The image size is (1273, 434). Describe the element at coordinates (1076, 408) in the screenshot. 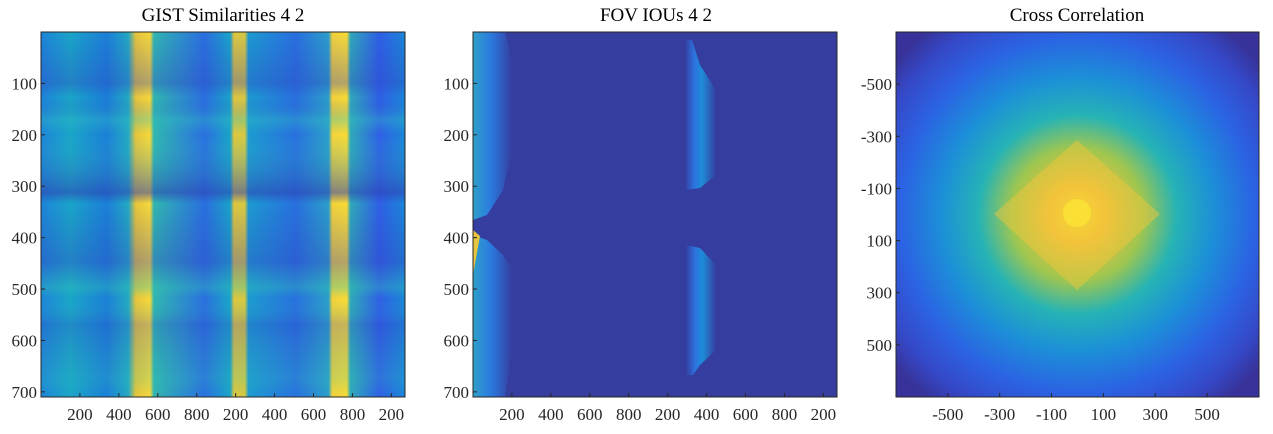

I see `x-ticks: -500 -300 -100 100 300 500` at that location.